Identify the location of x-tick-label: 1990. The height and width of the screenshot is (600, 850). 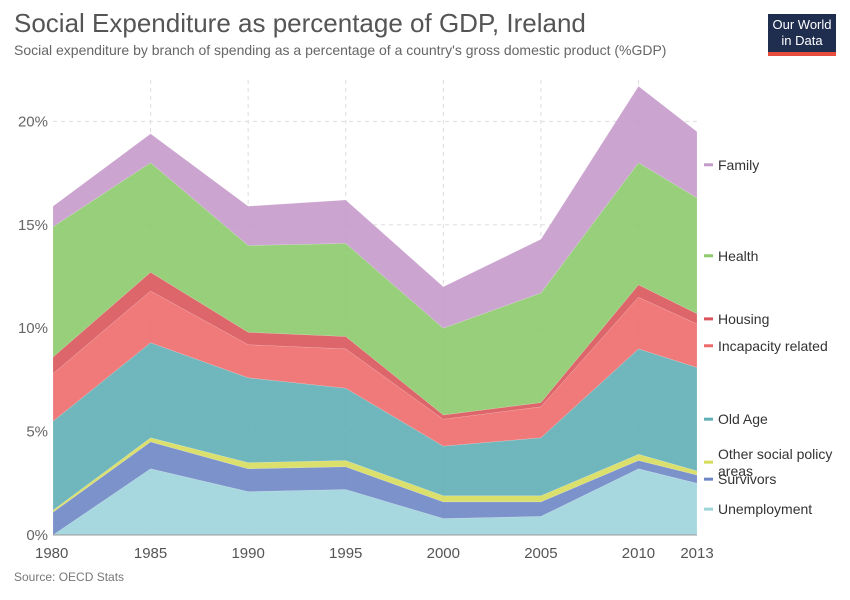
(247, 553).